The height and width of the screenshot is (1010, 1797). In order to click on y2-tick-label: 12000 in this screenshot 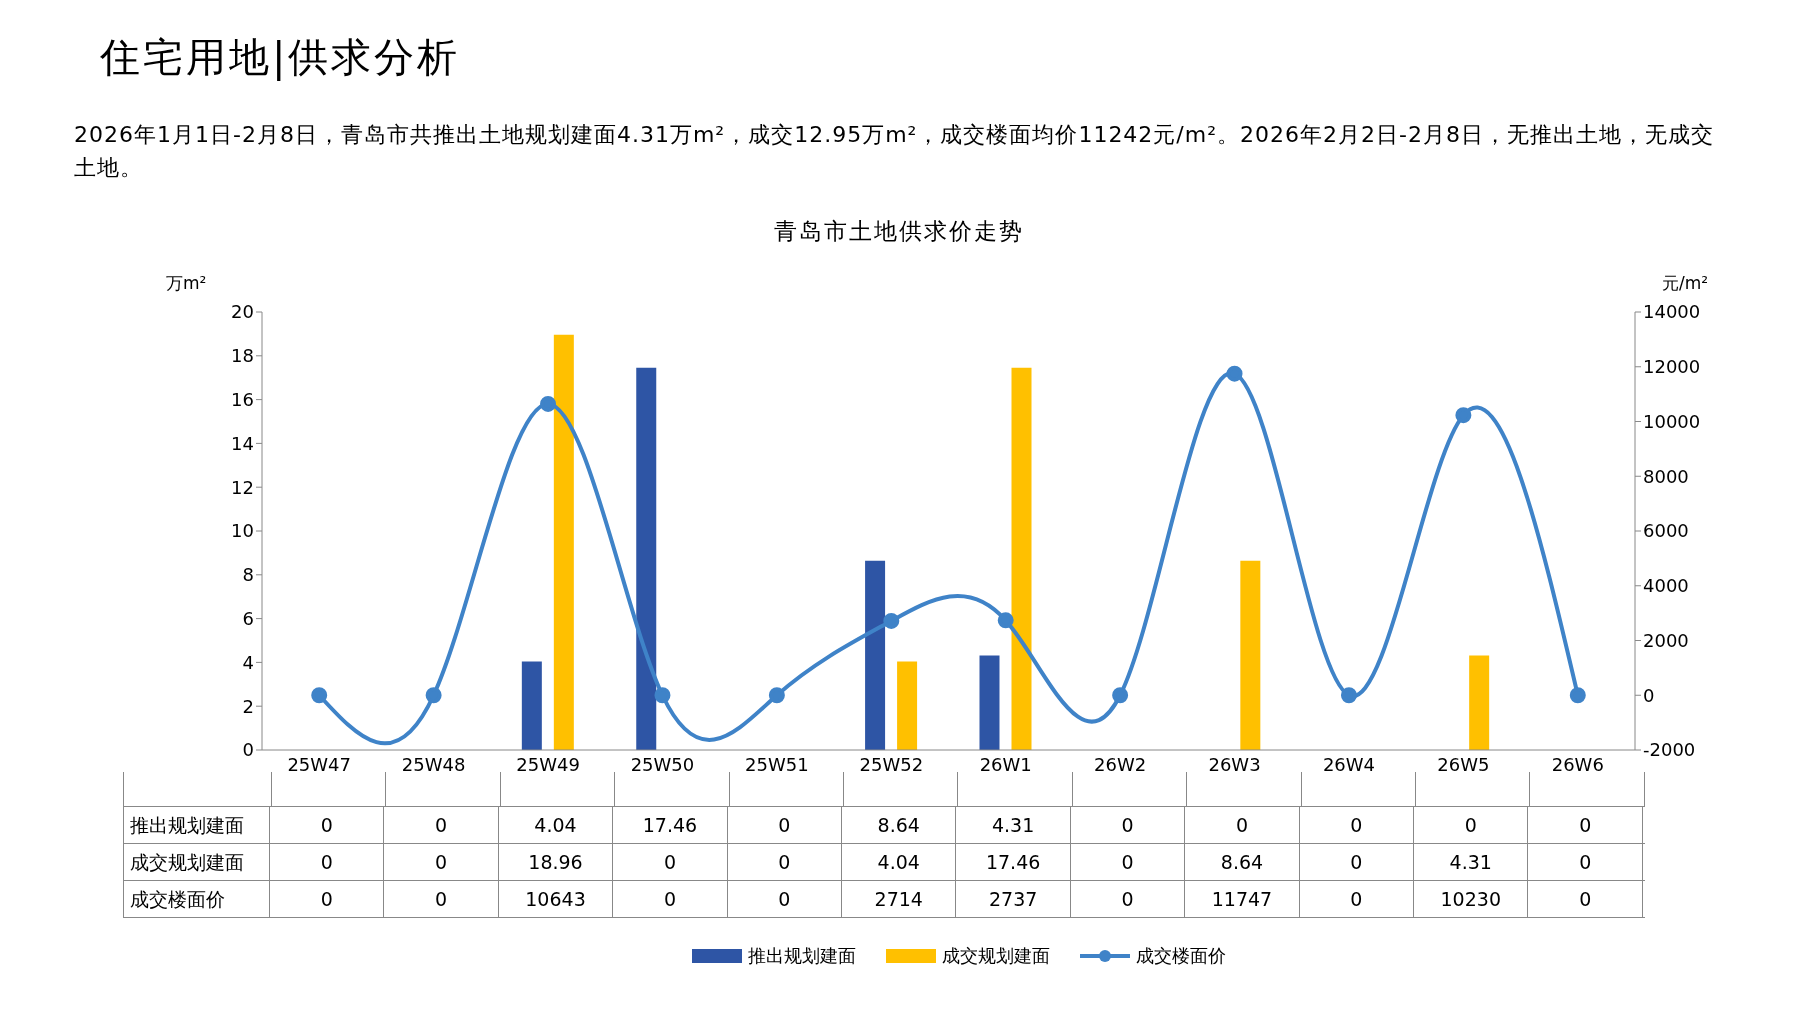, I will do `click(1672, 367)`.